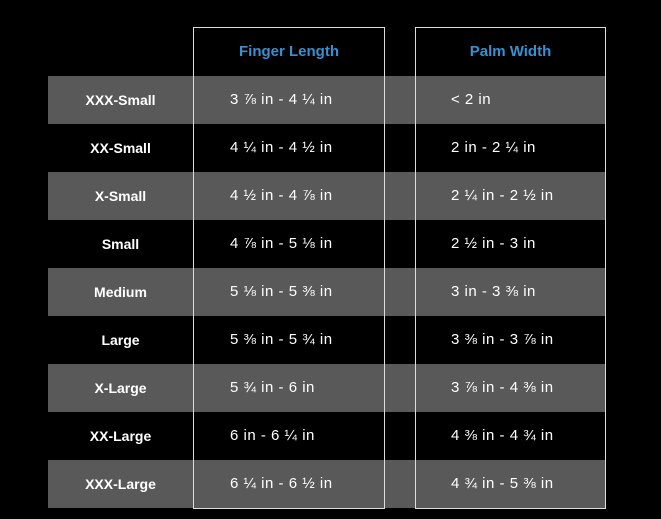 The width and height of the screenshot is (661, 519). Describe the element at coordinates (327, 388) in the screenshot. I see `table-row: X-Large 5 ¾ in - 6 in 3 ⅞ in - 4 ⅜ in` at that location.